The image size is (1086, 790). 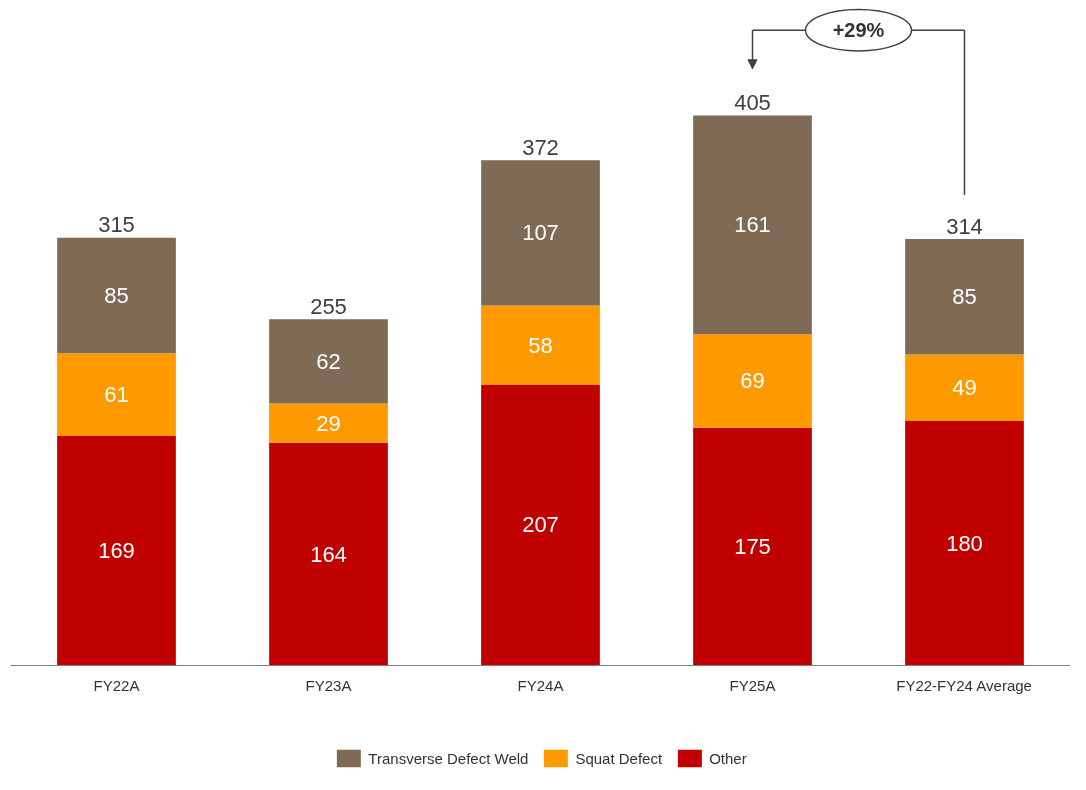 I want to click on total-label: 405, so click(x=752, y=102).